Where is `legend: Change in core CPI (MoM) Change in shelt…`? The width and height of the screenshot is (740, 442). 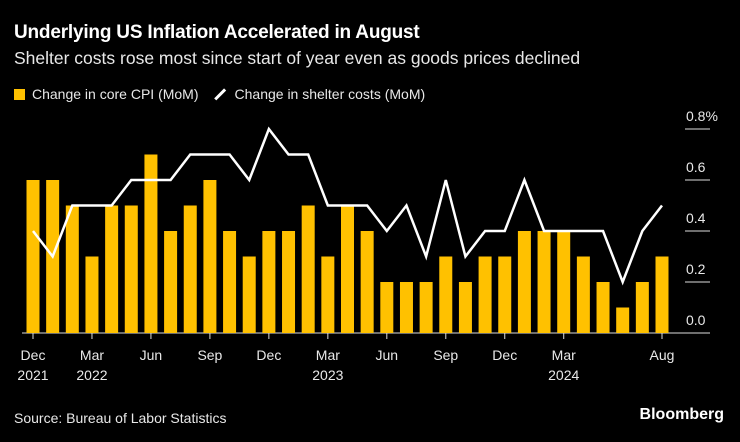
legend: Change in core CPI (MoM) Change in shelt… is located at coordinates (219, 94).